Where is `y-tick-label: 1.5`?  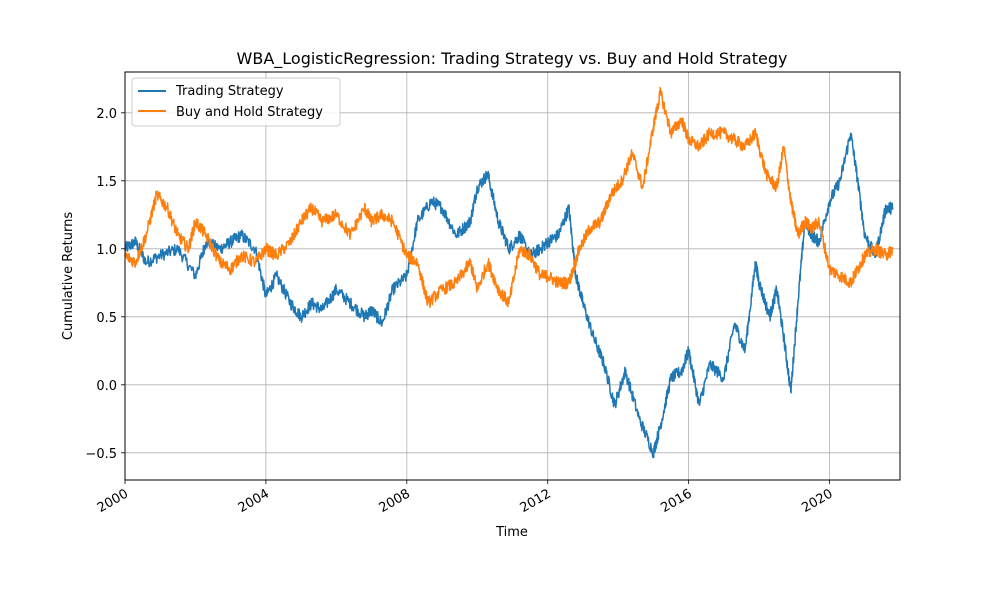 y-tick-label: 1.5 is located at coordinates (106, 182).